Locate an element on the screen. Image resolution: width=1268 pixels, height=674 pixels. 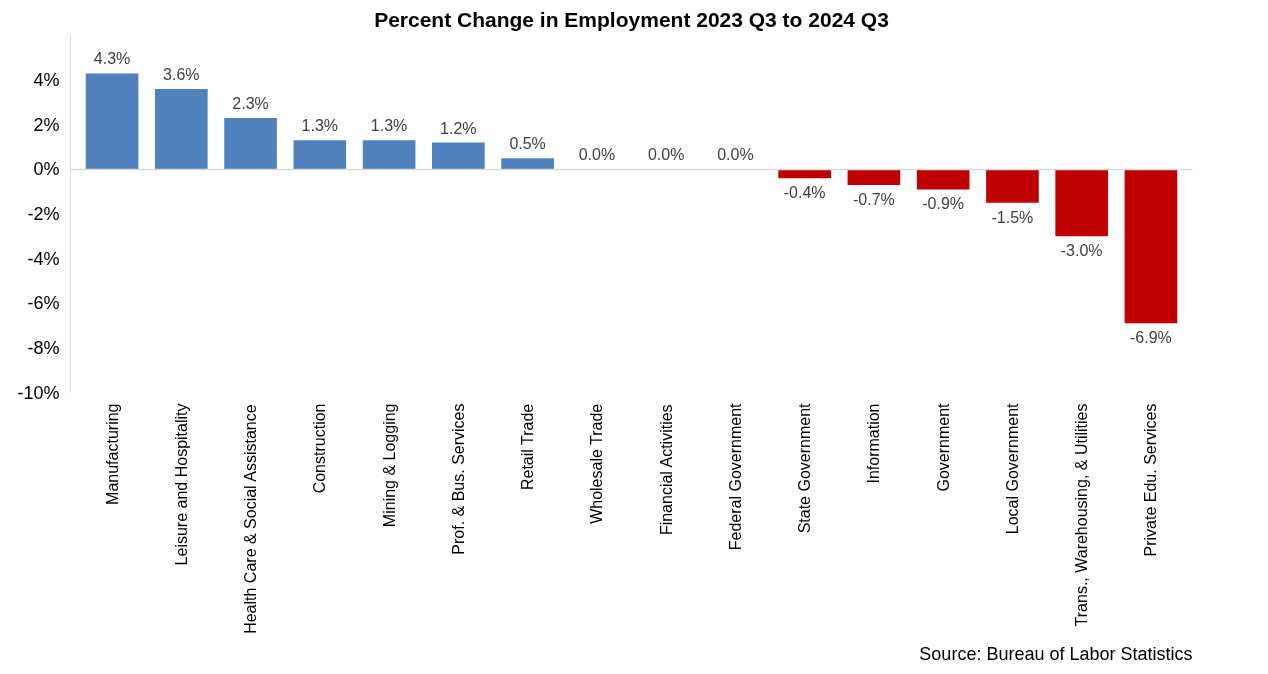
x-tick-label: Government is located at coordinates (943, 447).